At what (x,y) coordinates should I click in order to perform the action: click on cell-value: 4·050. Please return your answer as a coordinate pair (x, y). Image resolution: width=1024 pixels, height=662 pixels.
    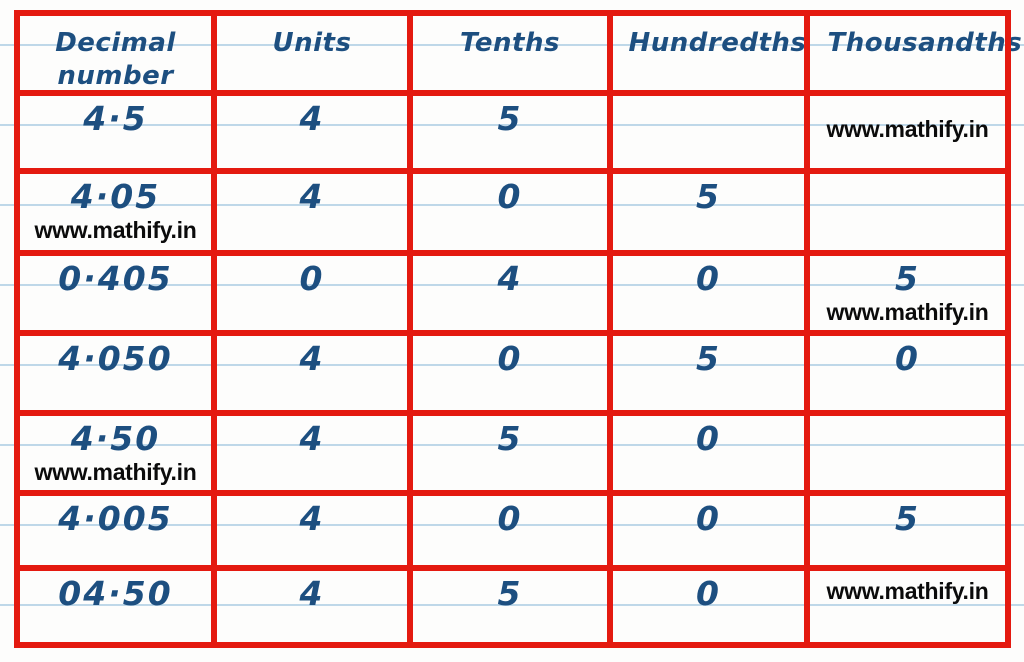
    Looking at the image, I should click on (115, 358).